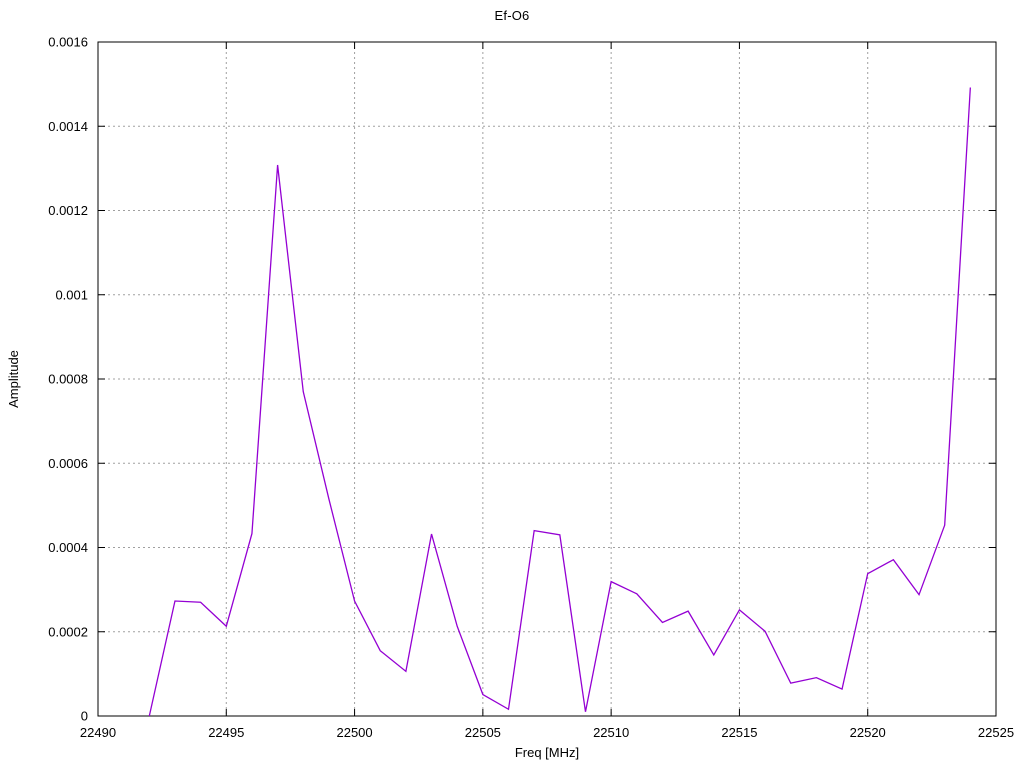 The height and width of the screenshot is (768, 1024). I want to click on y-axis-tick-label: 0.0016, so click(68, 42).